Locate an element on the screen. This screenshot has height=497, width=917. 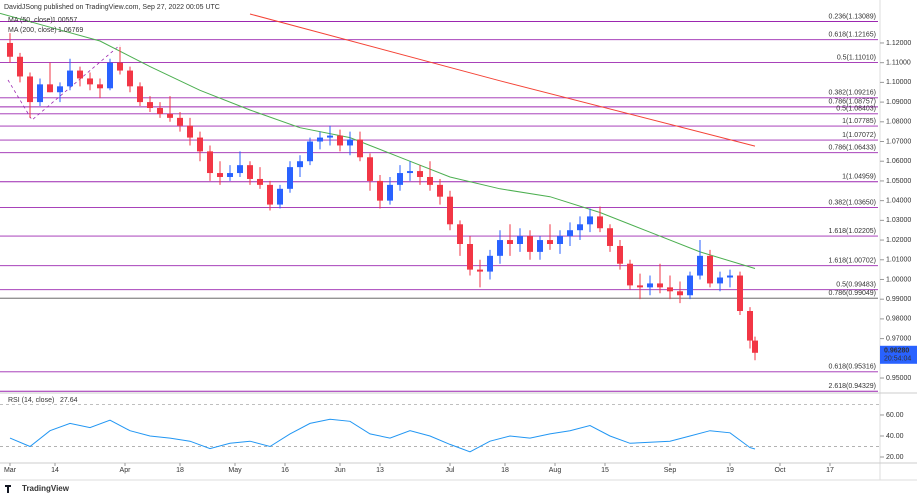
y-tick-label: 0.98000 is located at coordinates (898, 319).